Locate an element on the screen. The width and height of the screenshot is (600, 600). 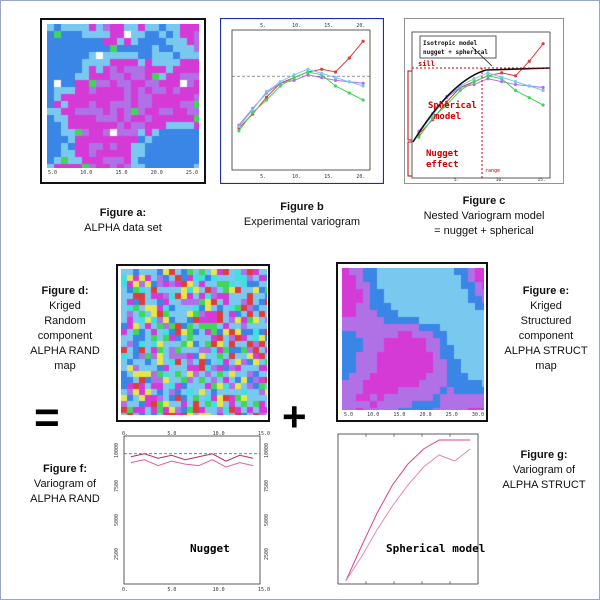
figure-g-title: Figure g: is located at coordinates (544, 455).